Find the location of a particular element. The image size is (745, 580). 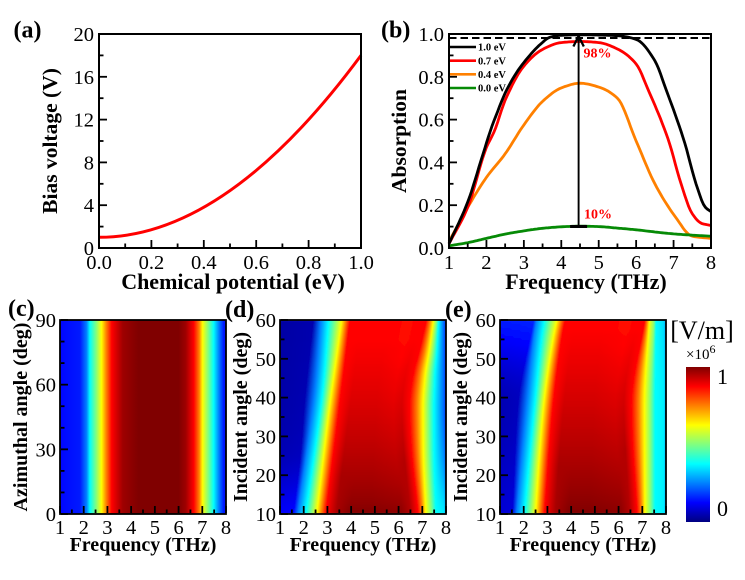

svg-text: (b) is located at coordinates (395, 31).